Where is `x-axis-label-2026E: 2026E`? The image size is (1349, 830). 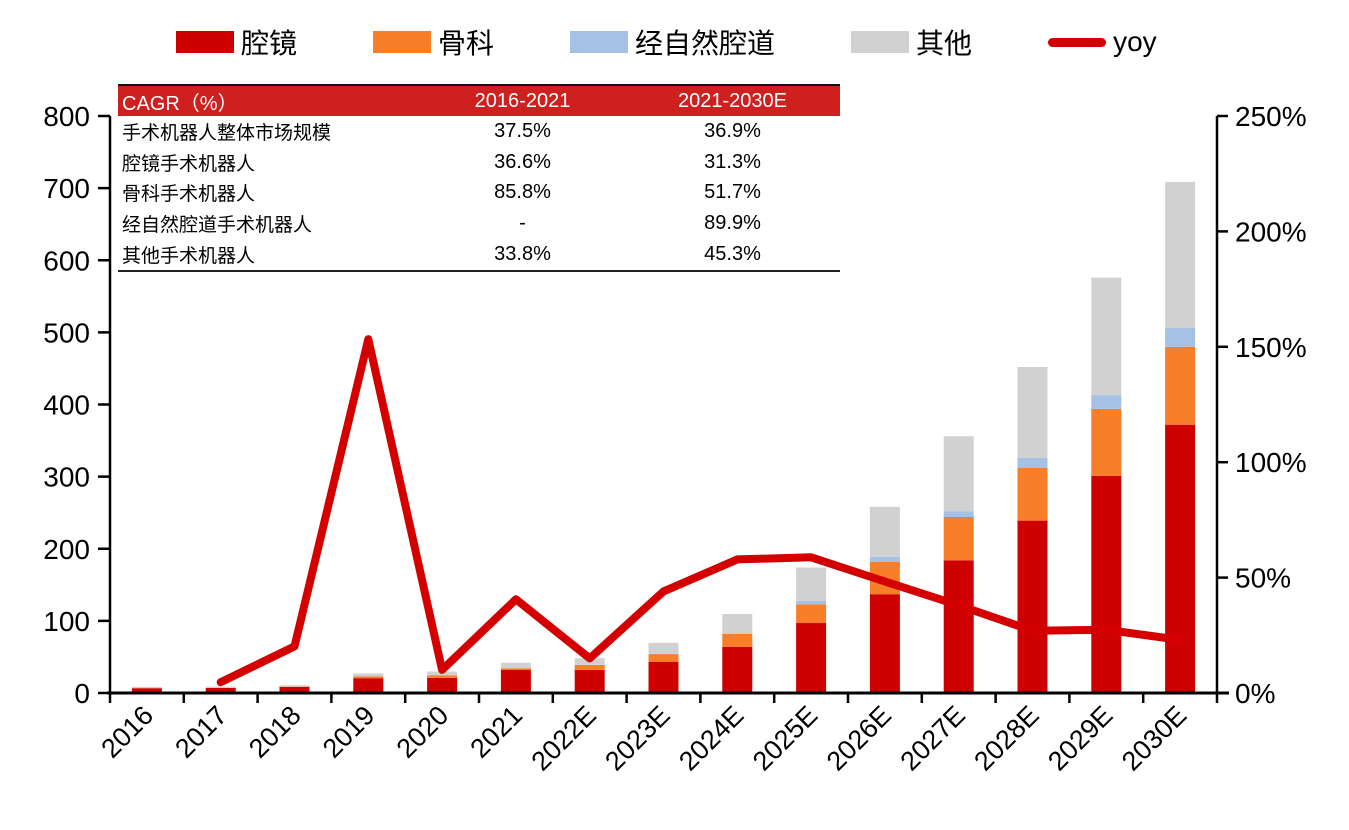 x-axis-label-2026E: 2026E is located at coordinates (859, 738).